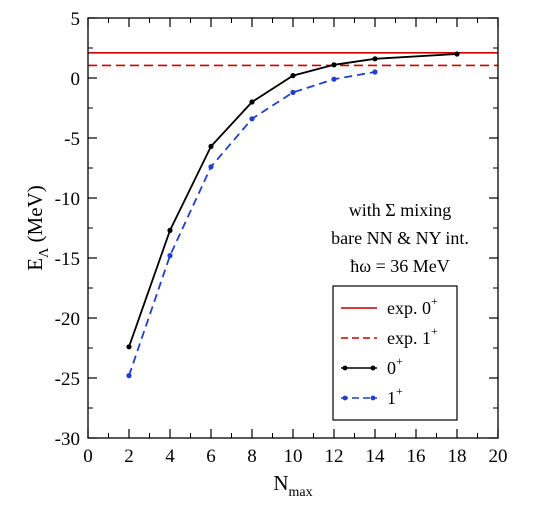  I want to click on x-tick-label-2: 4, so click(170, 456).